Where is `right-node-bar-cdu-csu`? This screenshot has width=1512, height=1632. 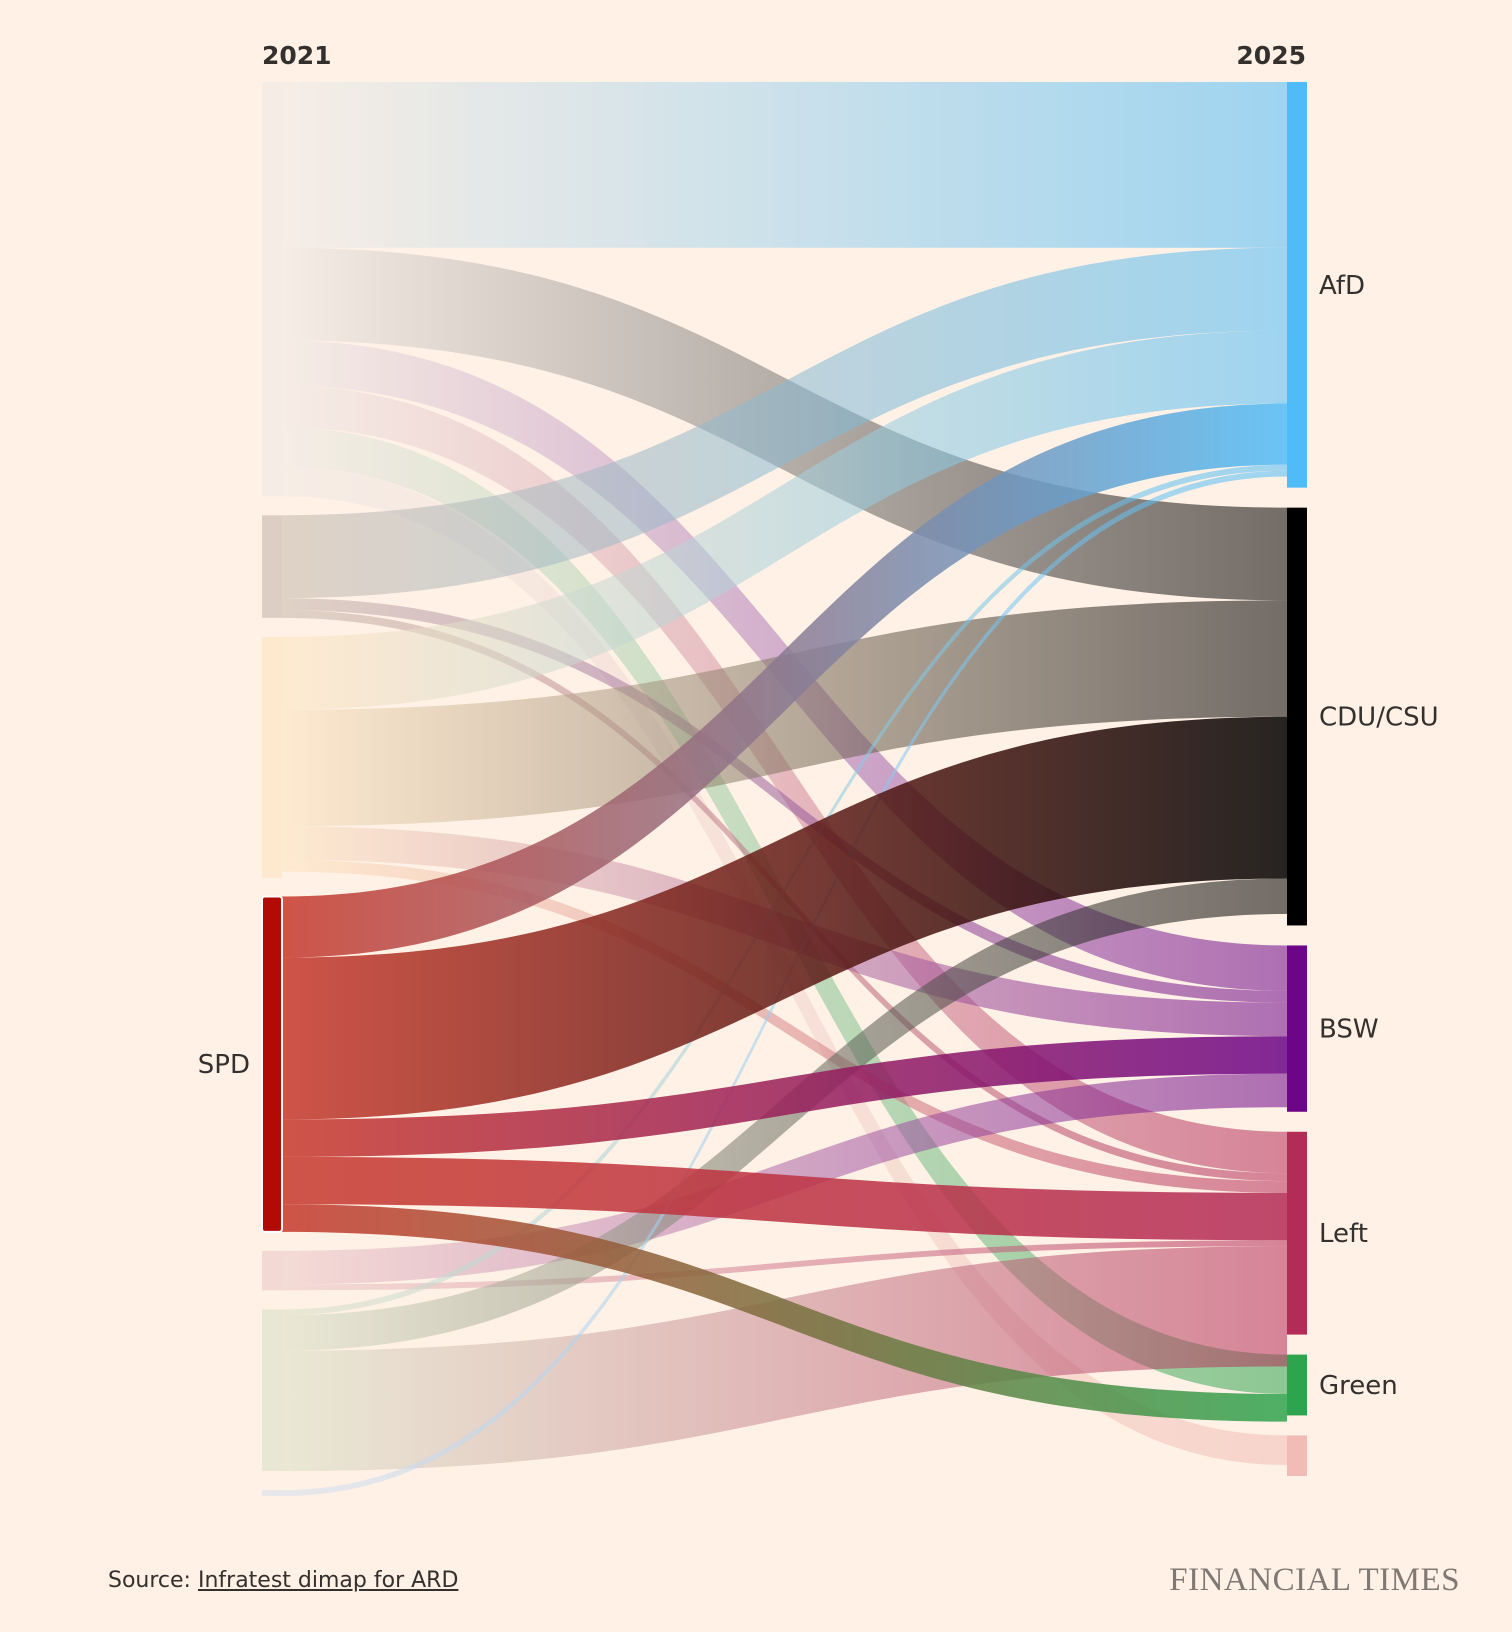 right-node-bar-cdu-csu is located at coordinates (1297, 716).